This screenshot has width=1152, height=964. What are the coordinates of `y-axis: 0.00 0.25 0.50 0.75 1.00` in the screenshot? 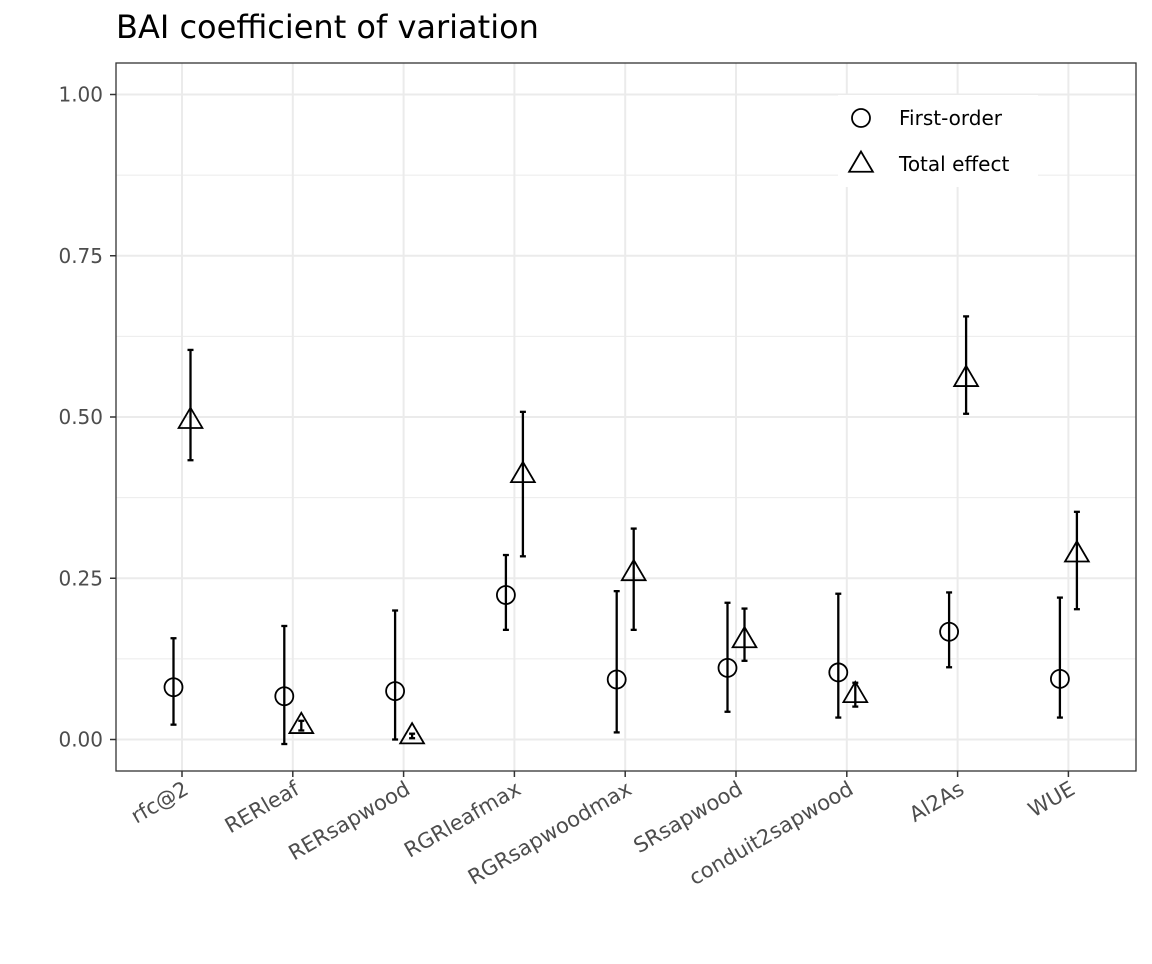 It's located at (87, 417).